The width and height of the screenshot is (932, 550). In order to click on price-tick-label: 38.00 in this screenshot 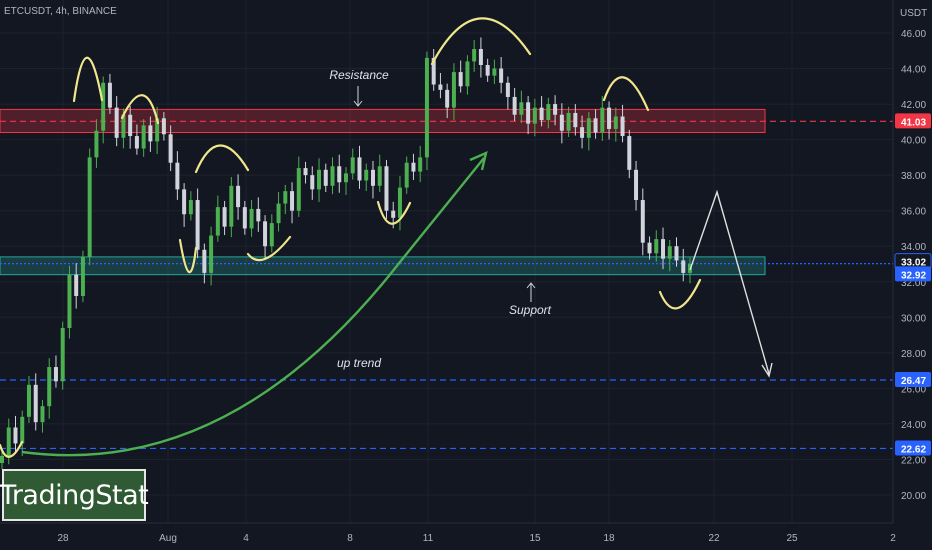, I will do `click(913, 176)`.